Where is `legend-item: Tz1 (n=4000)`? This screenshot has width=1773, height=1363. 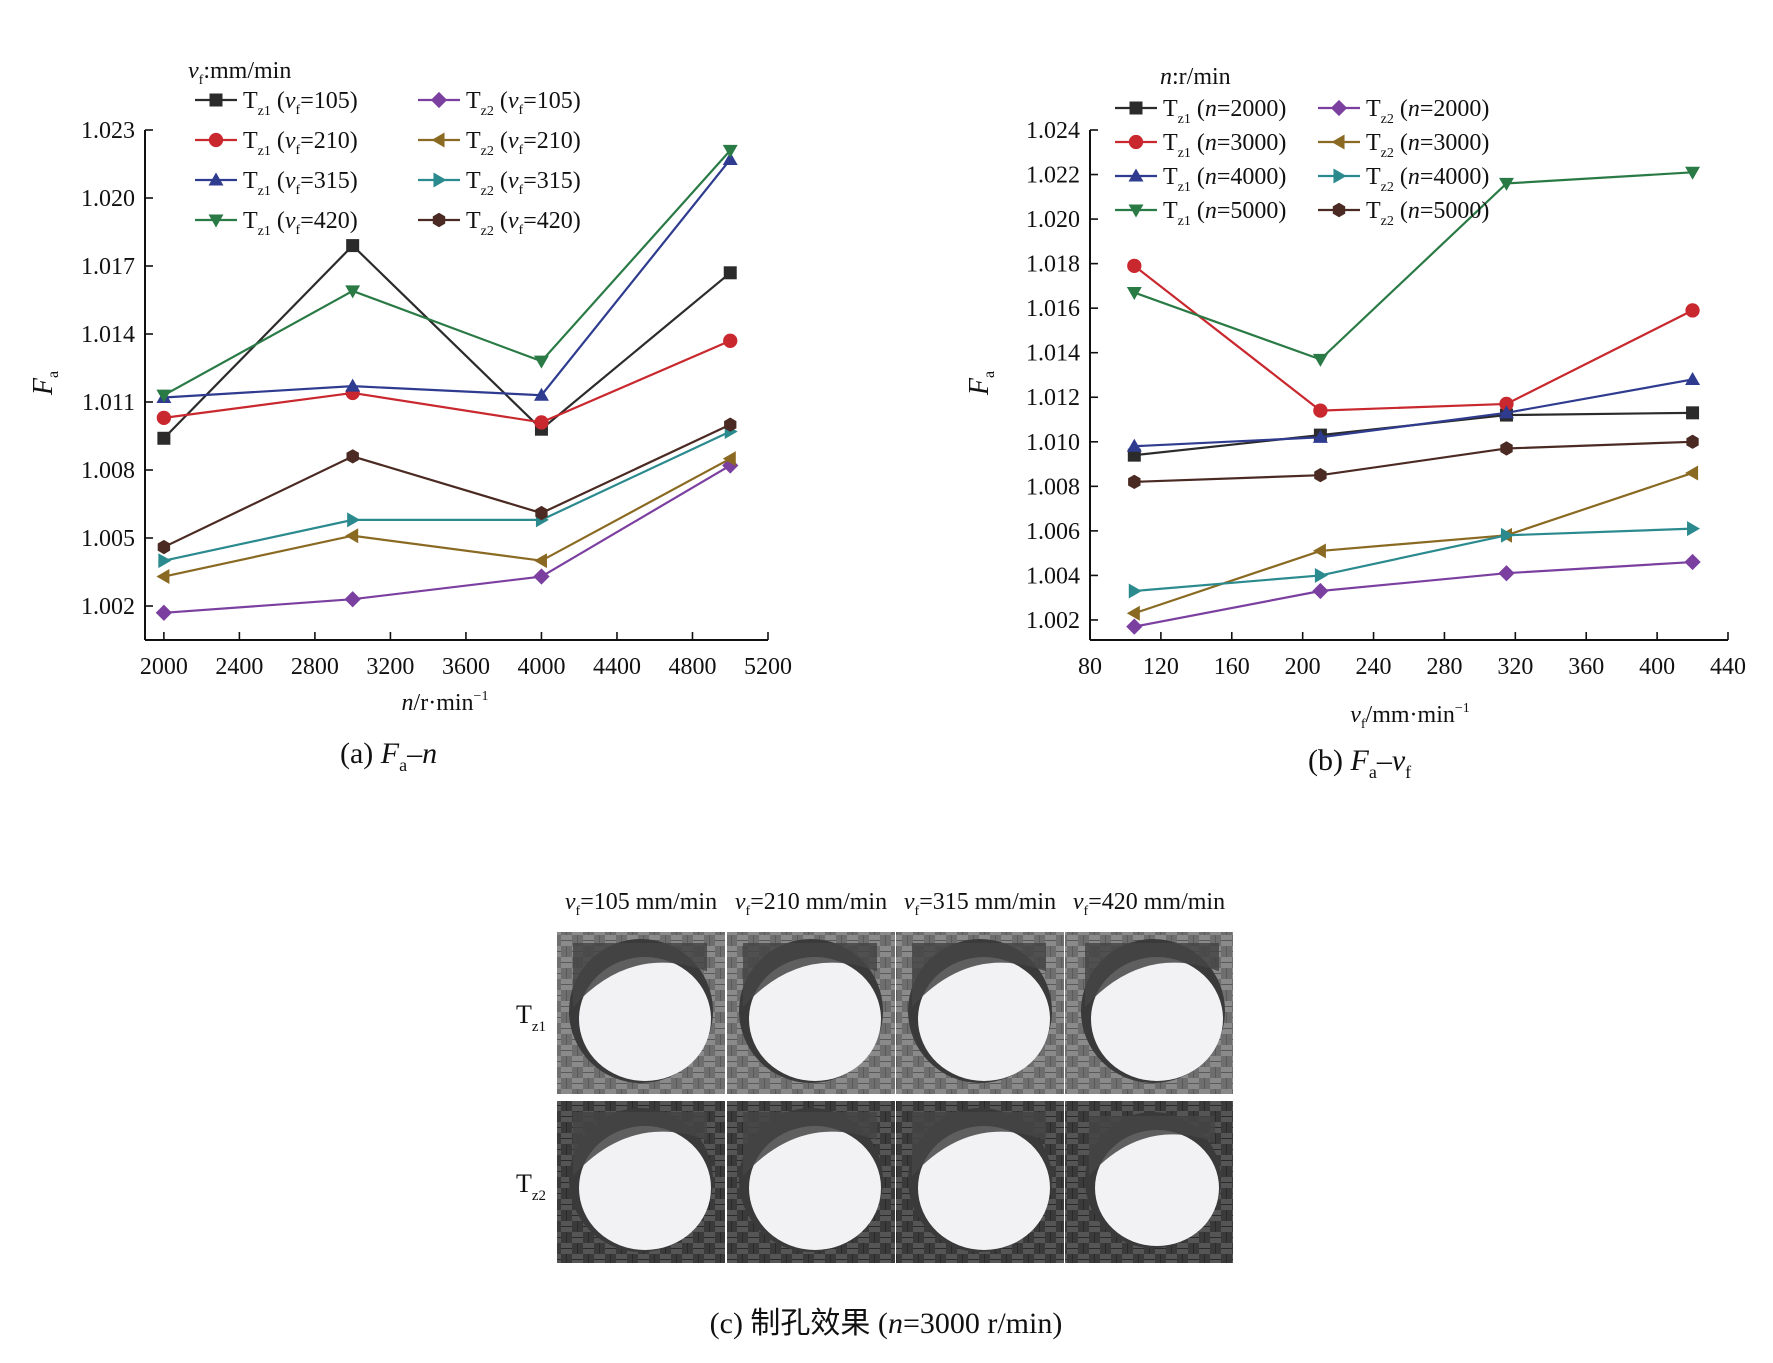 legend-item: Tz1 (n=4000) is located at coordinates (1200, 179).